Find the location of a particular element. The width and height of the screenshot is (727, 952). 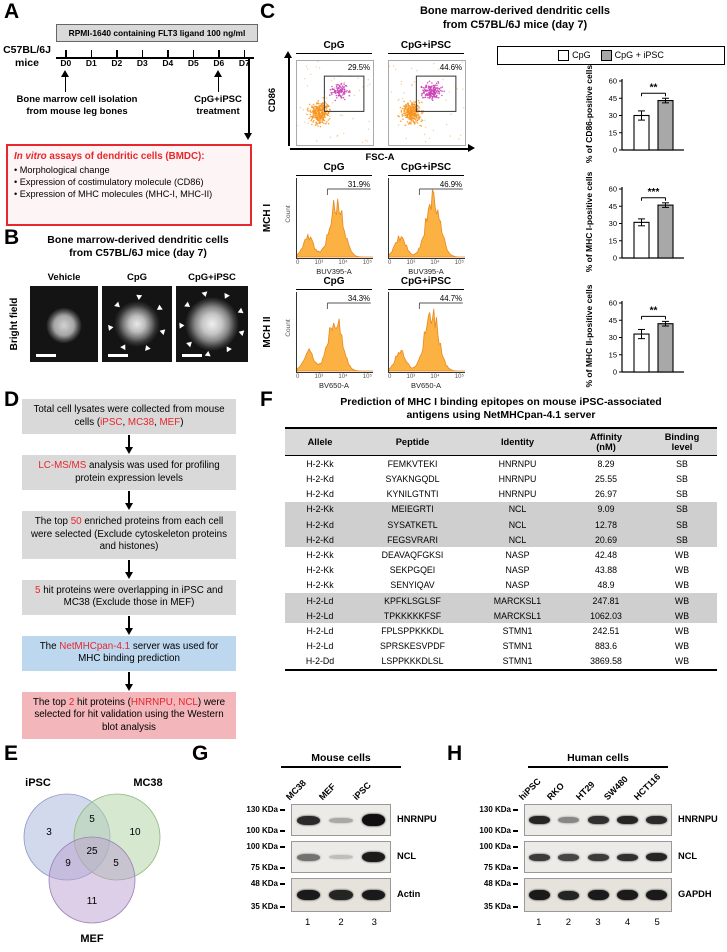

svg-text: 45 is located at coordinates (613, 320).